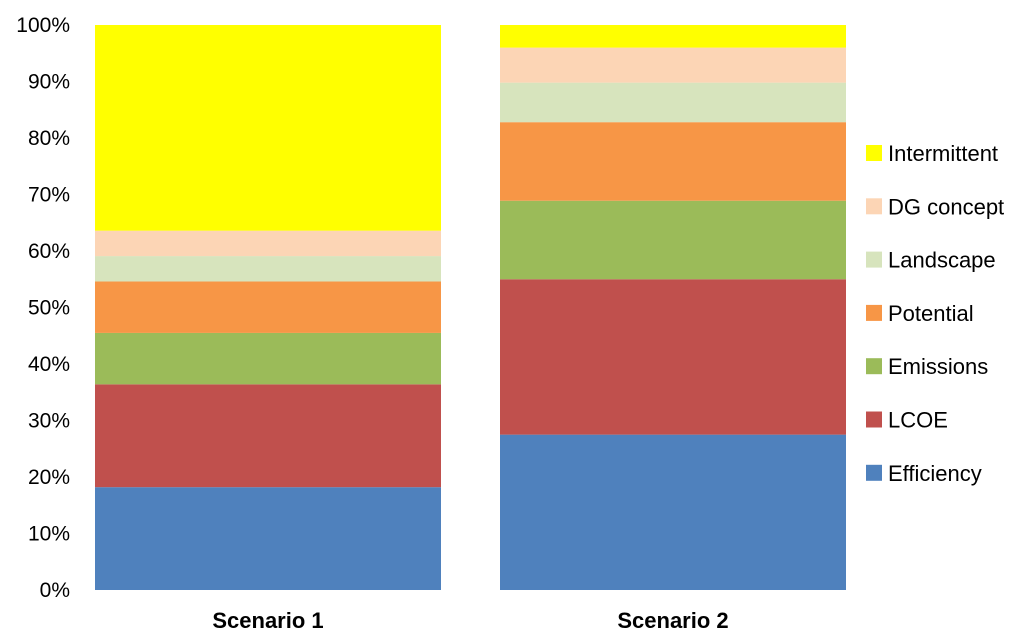 This screenshot has height=632, width=1036. I want to click on category-label: Scenario 1, so click(267, 620).